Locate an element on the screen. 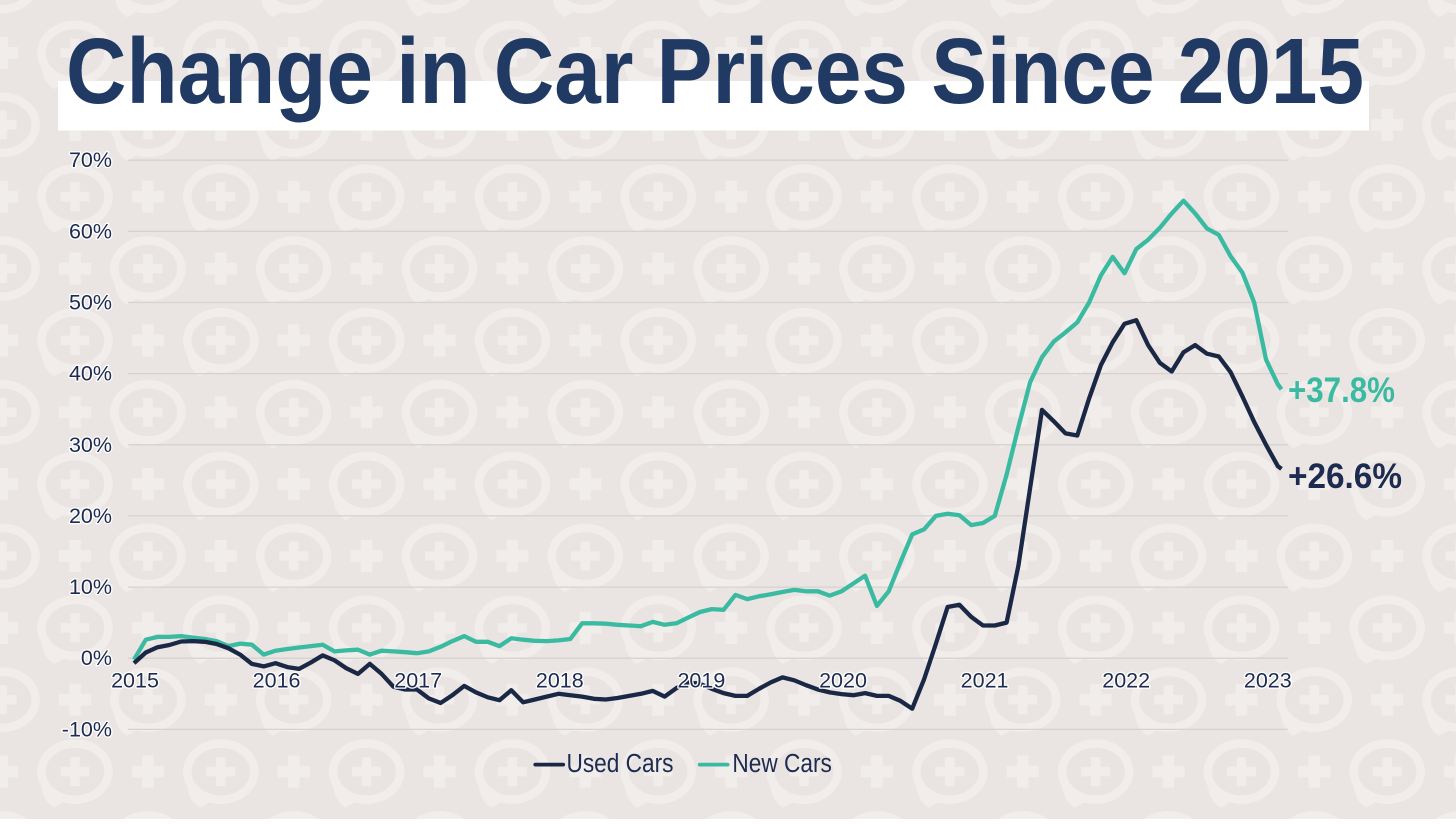 The image size is (1456, 824). svg-text: New Cars is located at coordinates (782, 764).